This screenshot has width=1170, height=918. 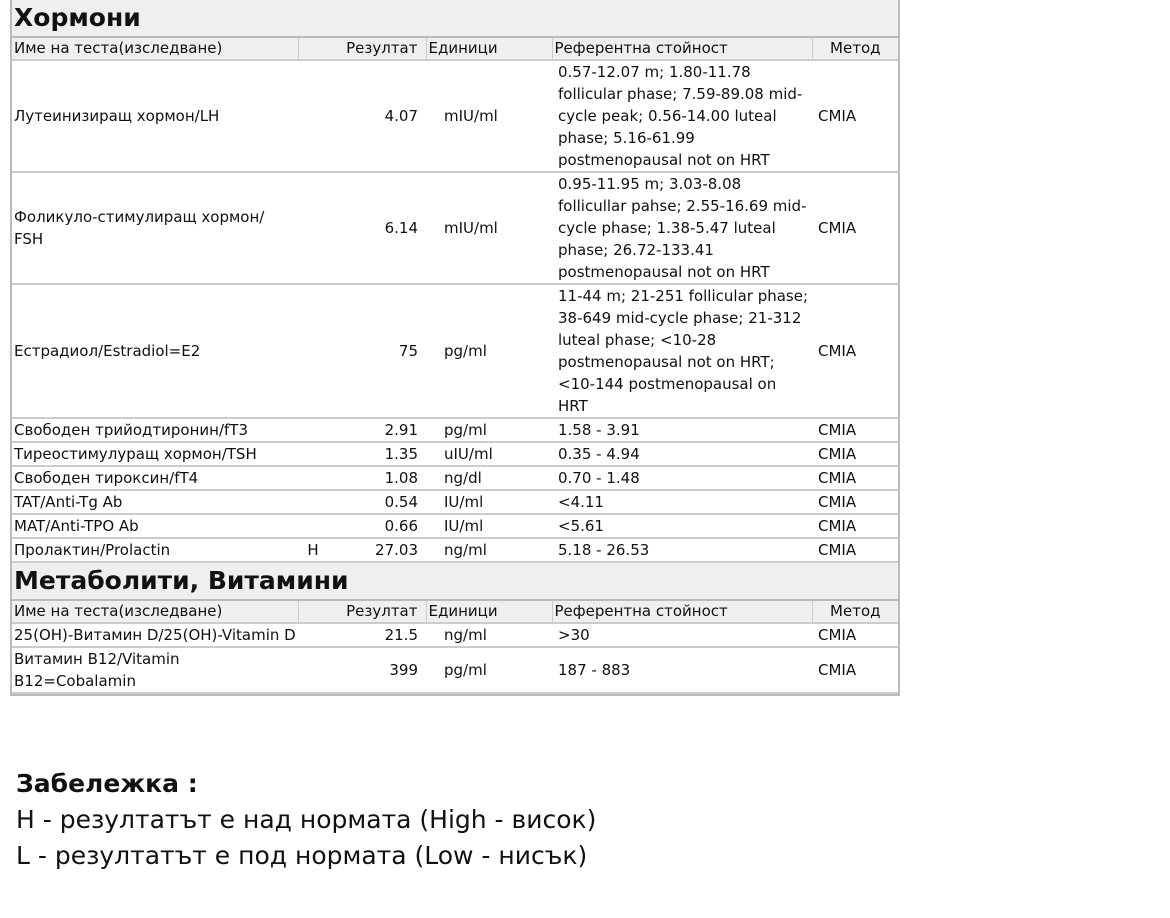 What do you see at coordinates (377, 430) in the screenshot?
I see `result-value: 2.91` at bounding box center [377, 430].